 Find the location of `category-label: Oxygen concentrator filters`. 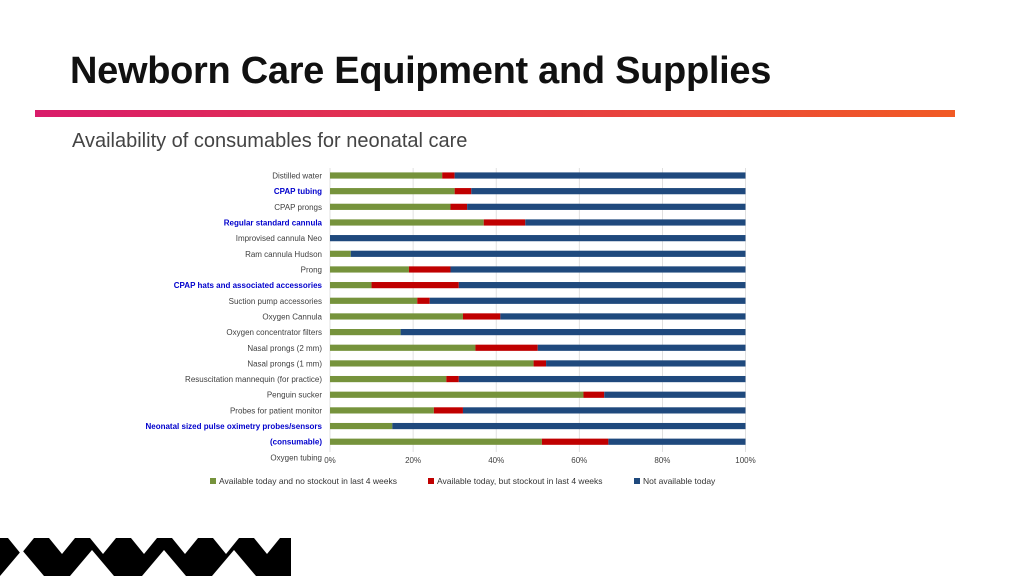

category-label: Oxygen concentrator filters is located at coordinates (274, 332).